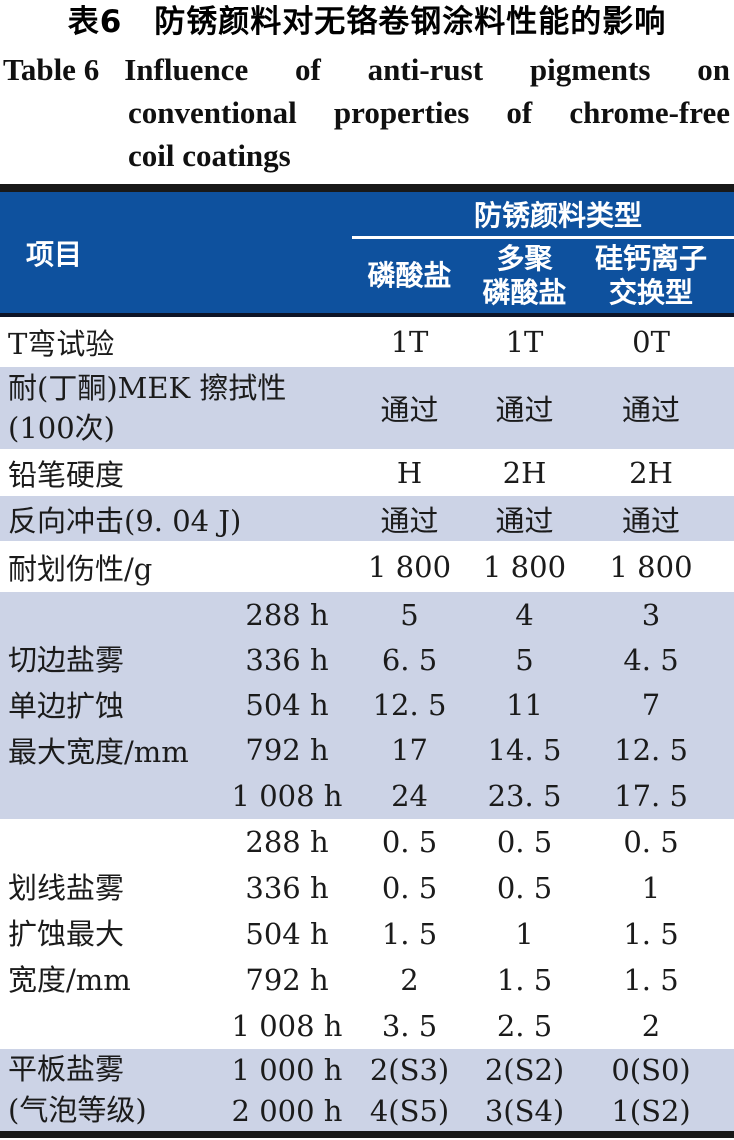 The width and height of the screenshot is (734, 1140). I want to click on section-scribed-subrow: 1 008 h 3. 5 2. 5 2, so click(367, 1026).